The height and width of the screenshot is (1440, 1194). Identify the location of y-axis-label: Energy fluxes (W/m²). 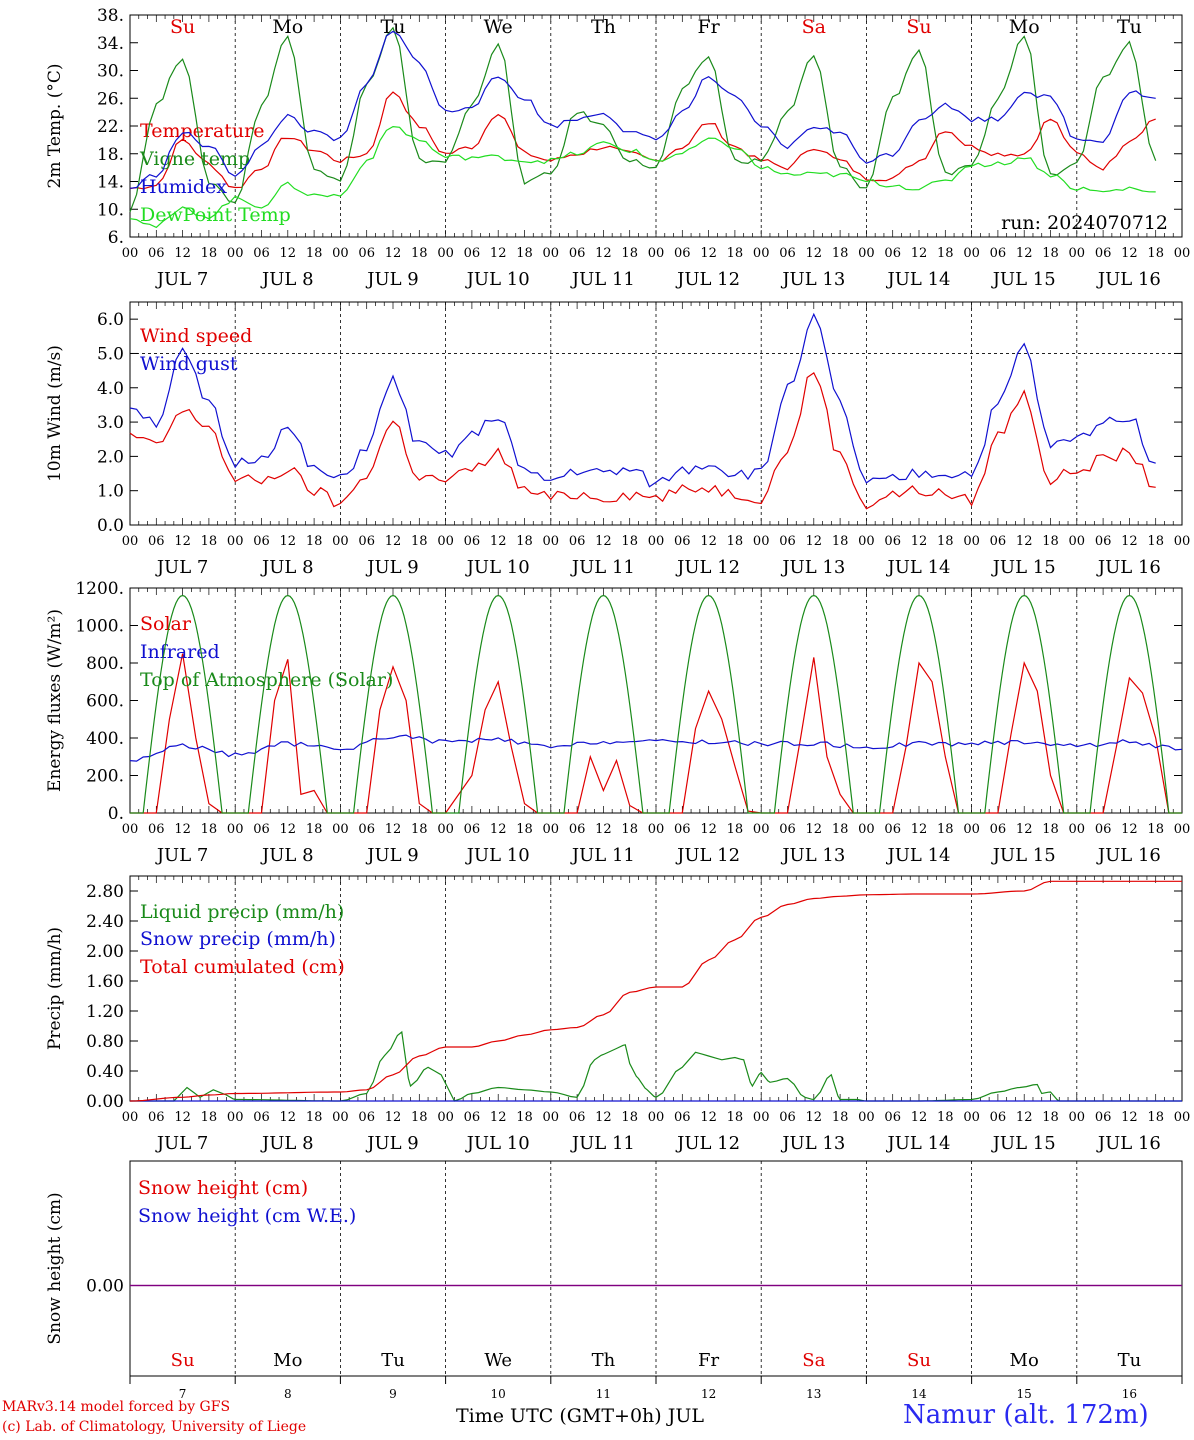
(55, 700).